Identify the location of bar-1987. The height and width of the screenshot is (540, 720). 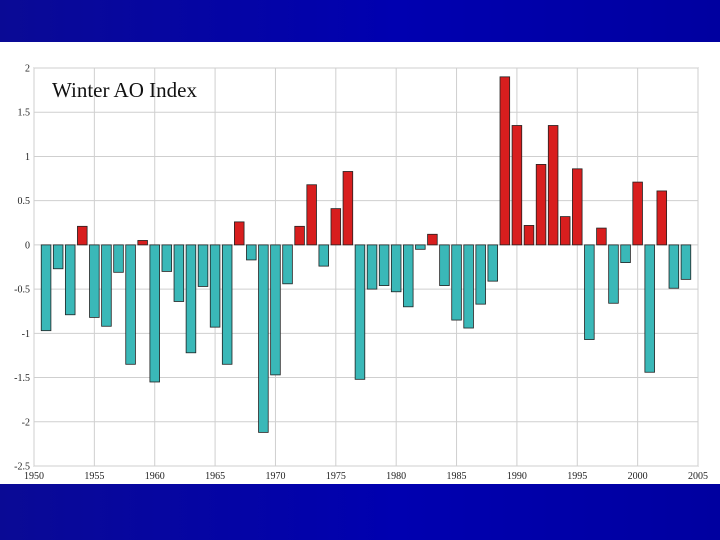
(480, 274).